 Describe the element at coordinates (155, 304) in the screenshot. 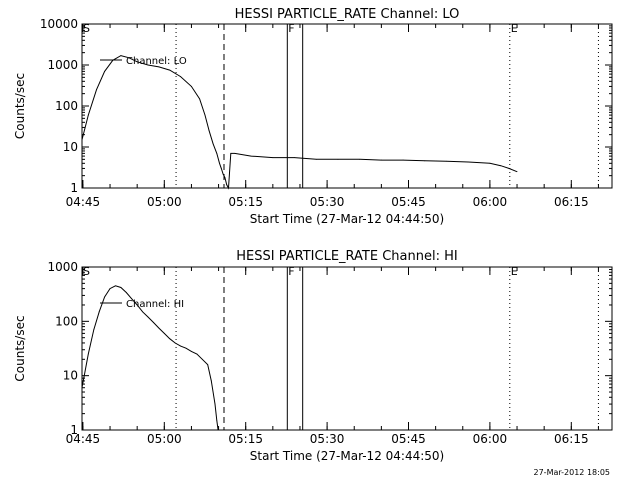

I see `legend-label: Channel: HI` at that location.